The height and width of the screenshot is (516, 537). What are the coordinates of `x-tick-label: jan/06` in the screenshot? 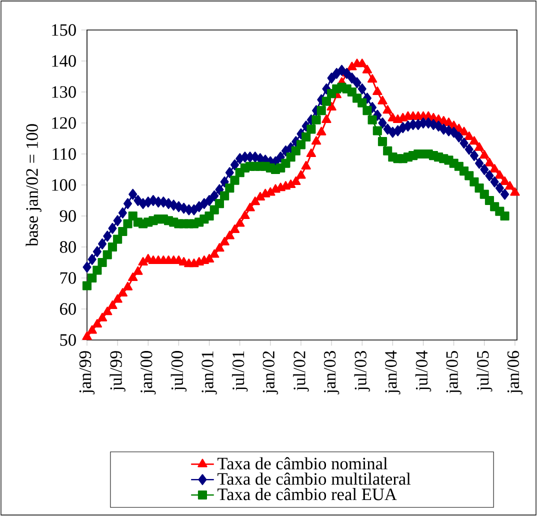 It's located at (515, 372).